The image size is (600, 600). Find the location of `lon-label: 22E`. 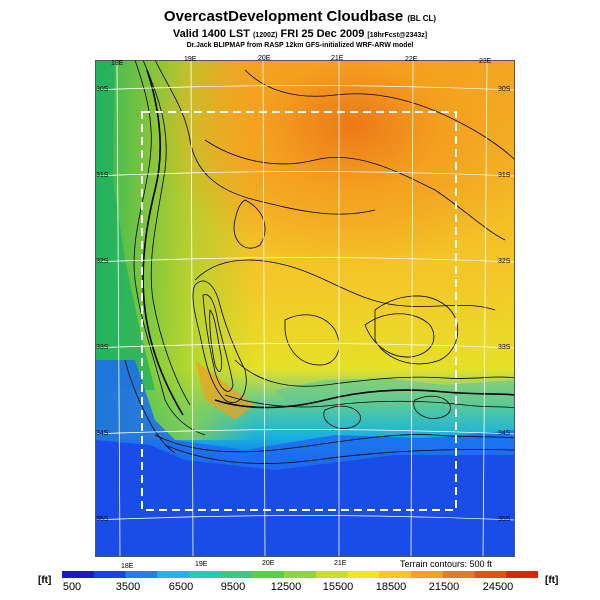

lon-label: 22E is located at coordinates (411, 59).